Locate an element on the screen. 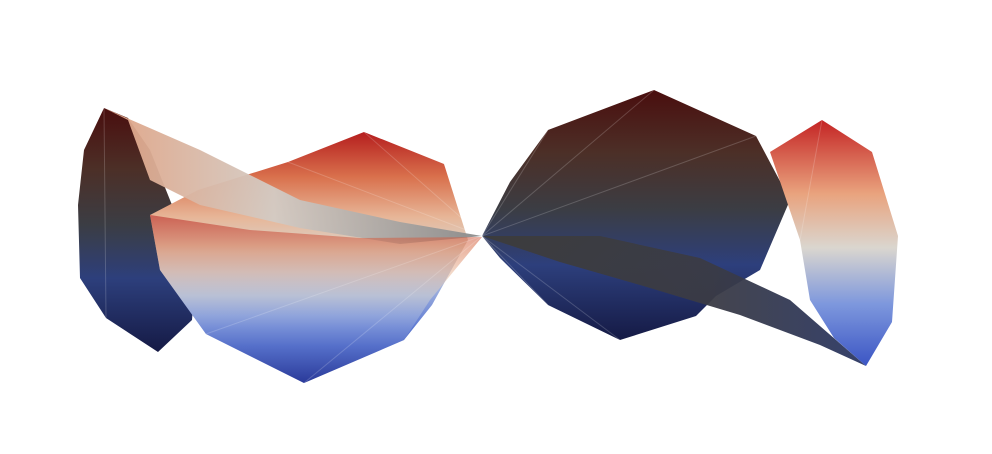 The image size is (992, 454). left-lower-wedge is located at coordinates (316, 299).